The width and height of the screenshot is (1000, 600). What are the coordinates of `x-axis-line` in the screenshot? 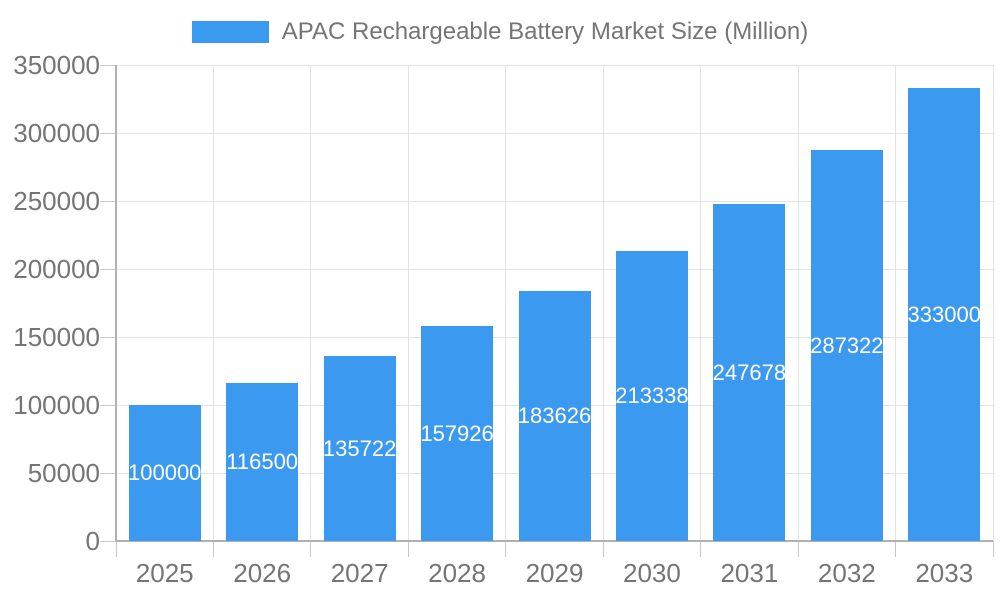 It's located at (554, 541).